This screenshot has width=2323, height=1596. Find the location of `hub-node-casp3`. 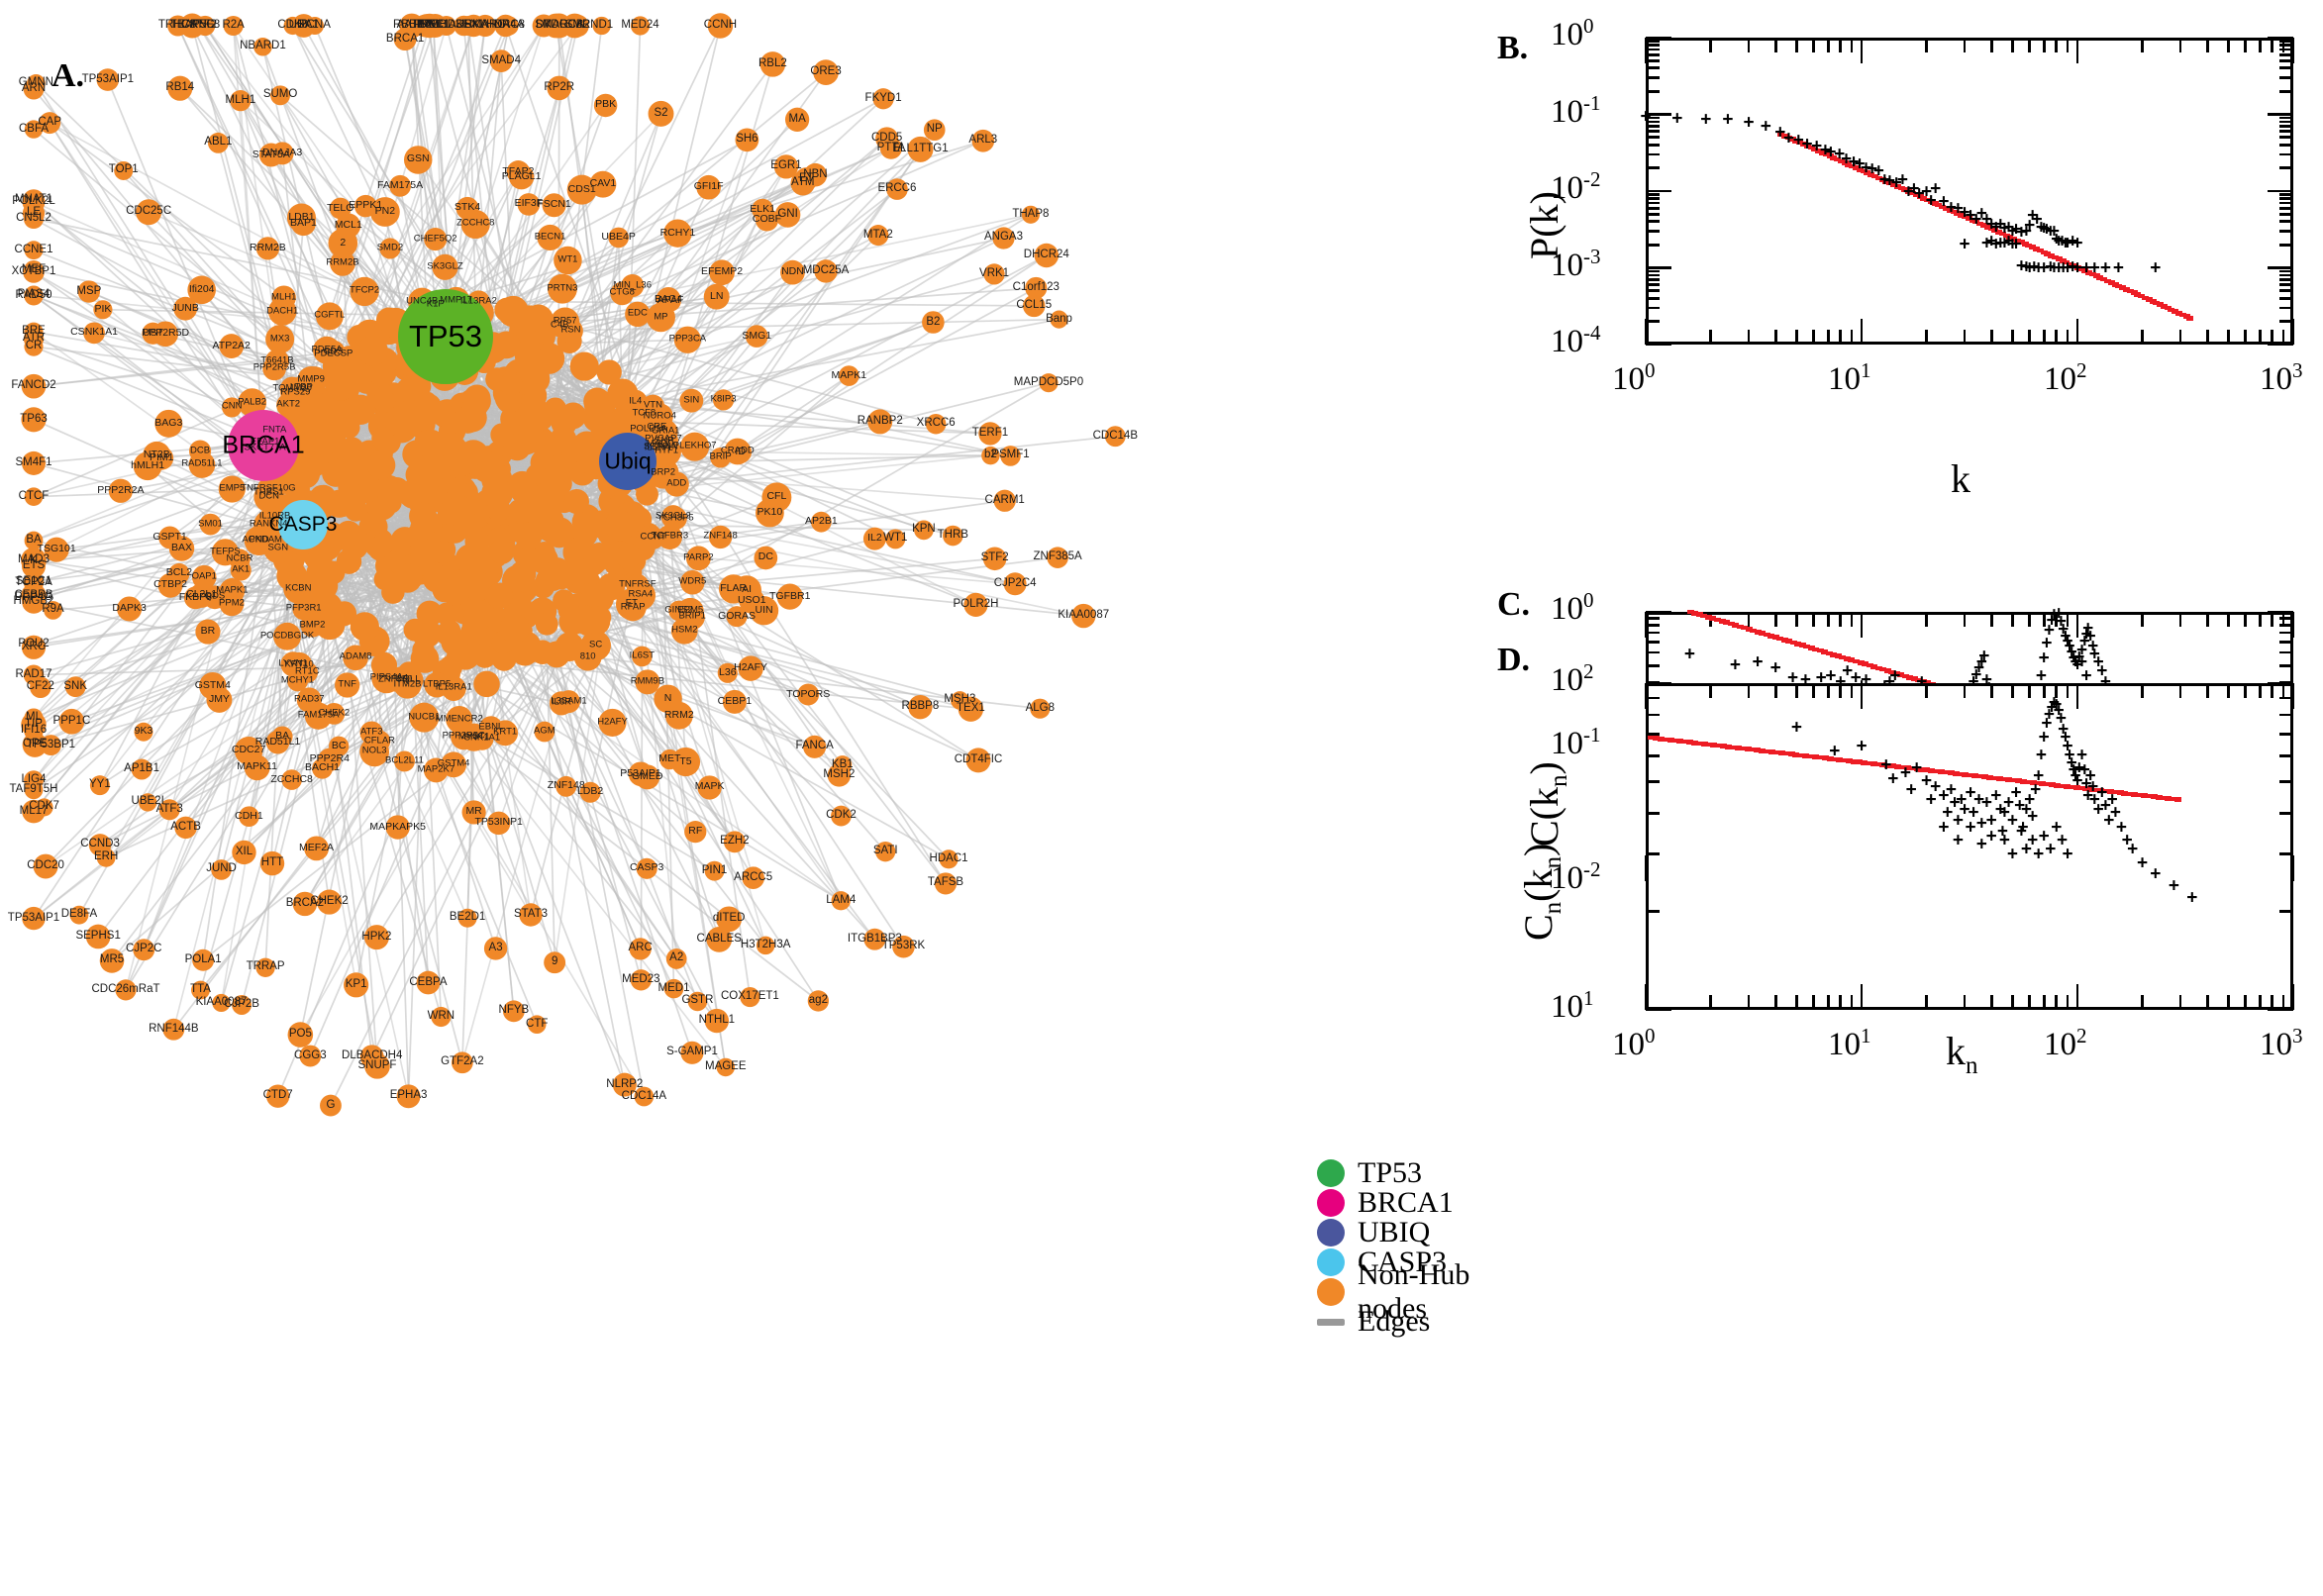

hub-node-casp3 is located at coordinates (303, 524).